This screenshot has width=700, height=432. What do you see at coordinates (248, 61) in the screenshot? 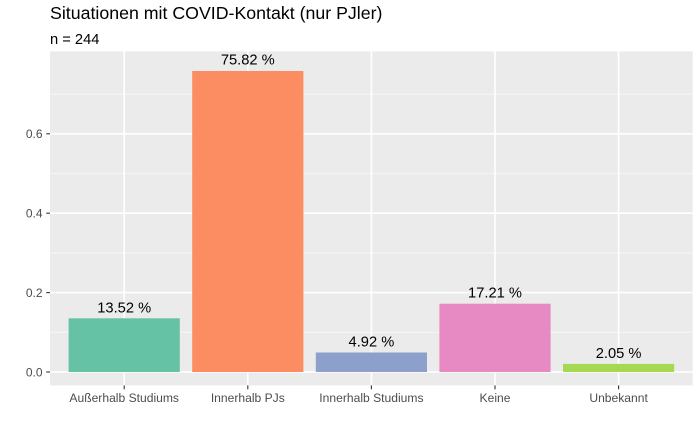
I see `svg-text: 75.82 %` at bounding box center [248, 61].